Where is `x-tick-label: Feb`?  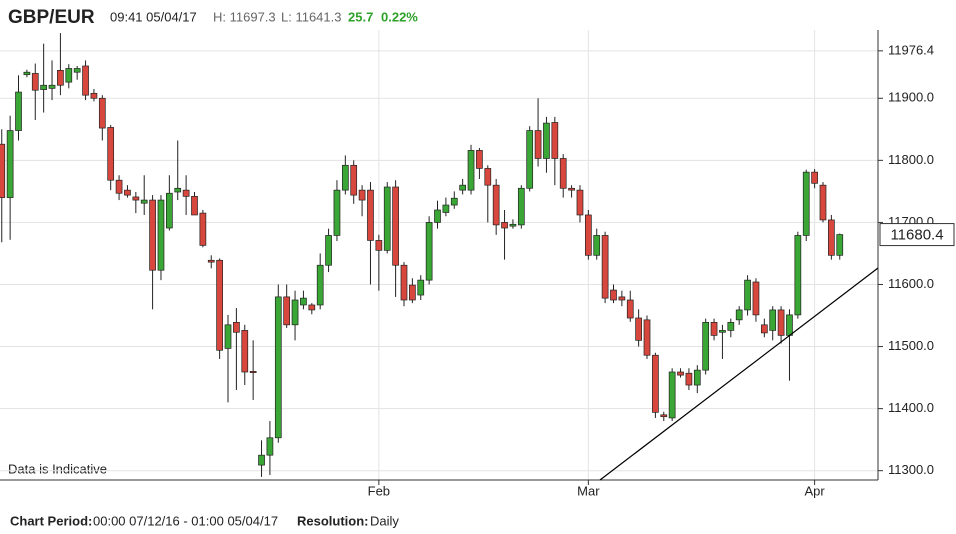
x-tick-label: Feb is located at coordinates (379, 490).